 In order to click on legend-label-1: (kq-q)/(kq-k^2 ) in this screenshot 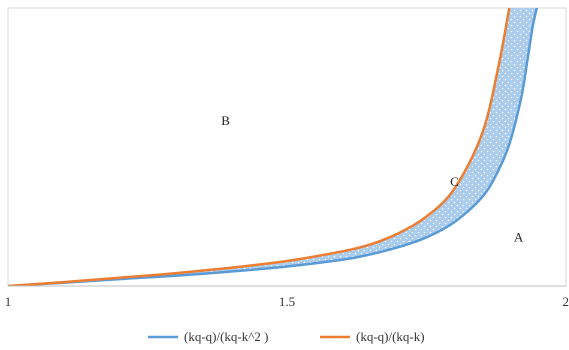, I will do `click(226, 336)`.